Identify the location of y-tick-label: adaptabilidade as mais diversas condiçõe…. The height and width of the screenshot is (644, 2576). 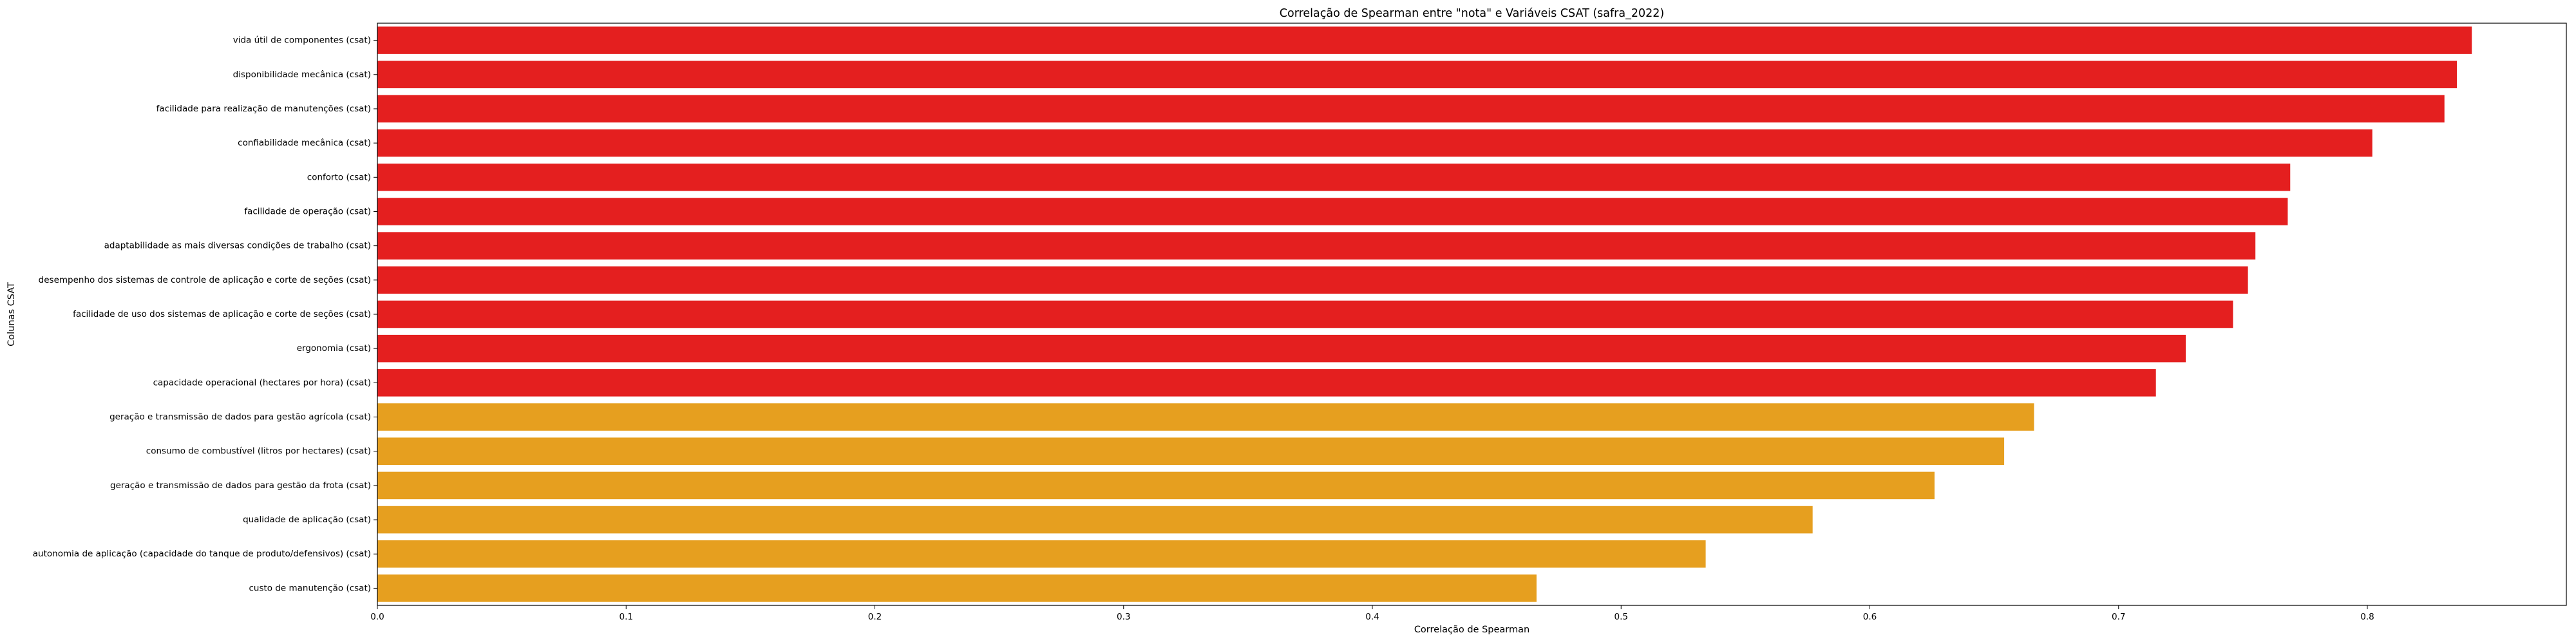
(238, 246).